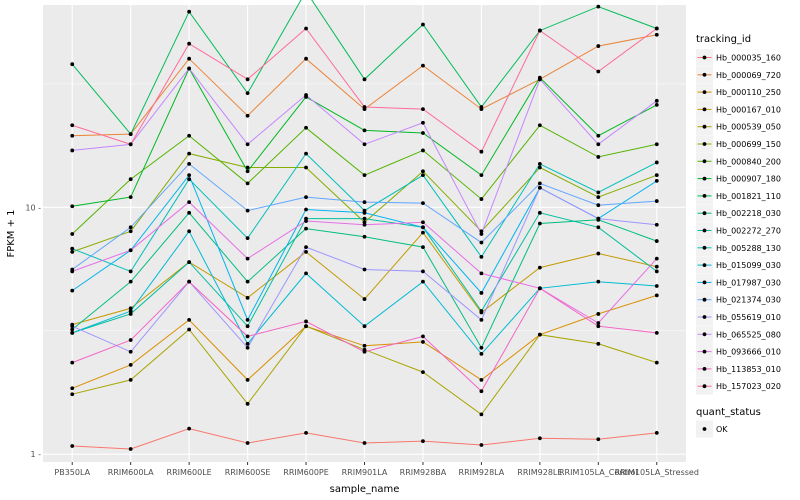 The image size is (800, 500). Describe the element at coordinates (33, 207) in the screenshot. I see `y-tick-label: 10 -` at that location.